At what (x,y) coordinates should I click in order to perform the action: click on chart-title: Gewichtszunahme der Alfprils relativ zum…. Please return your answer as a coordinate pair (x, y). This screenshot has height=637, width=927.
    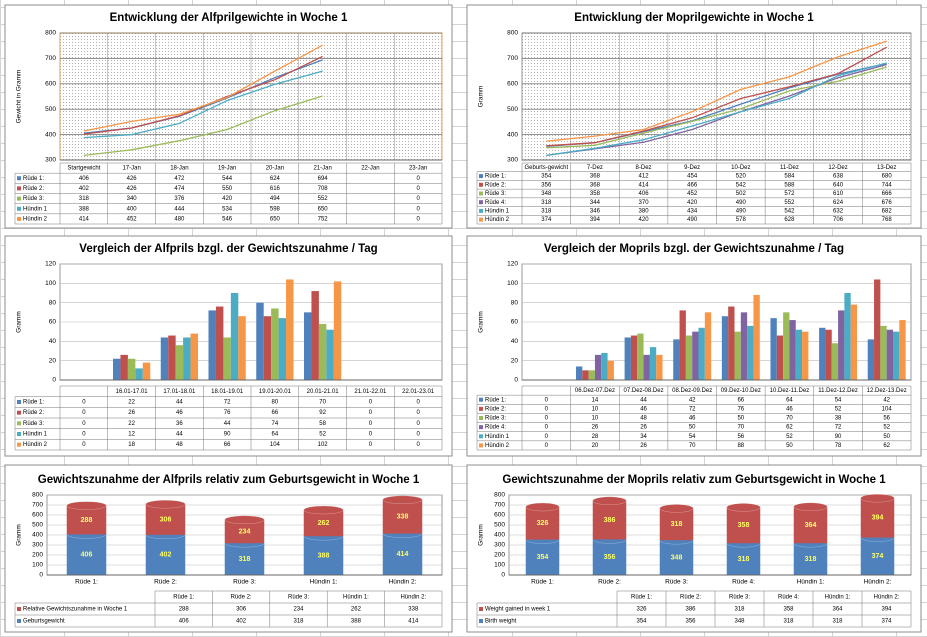
    Looking at the image, I should click on (229, 480).